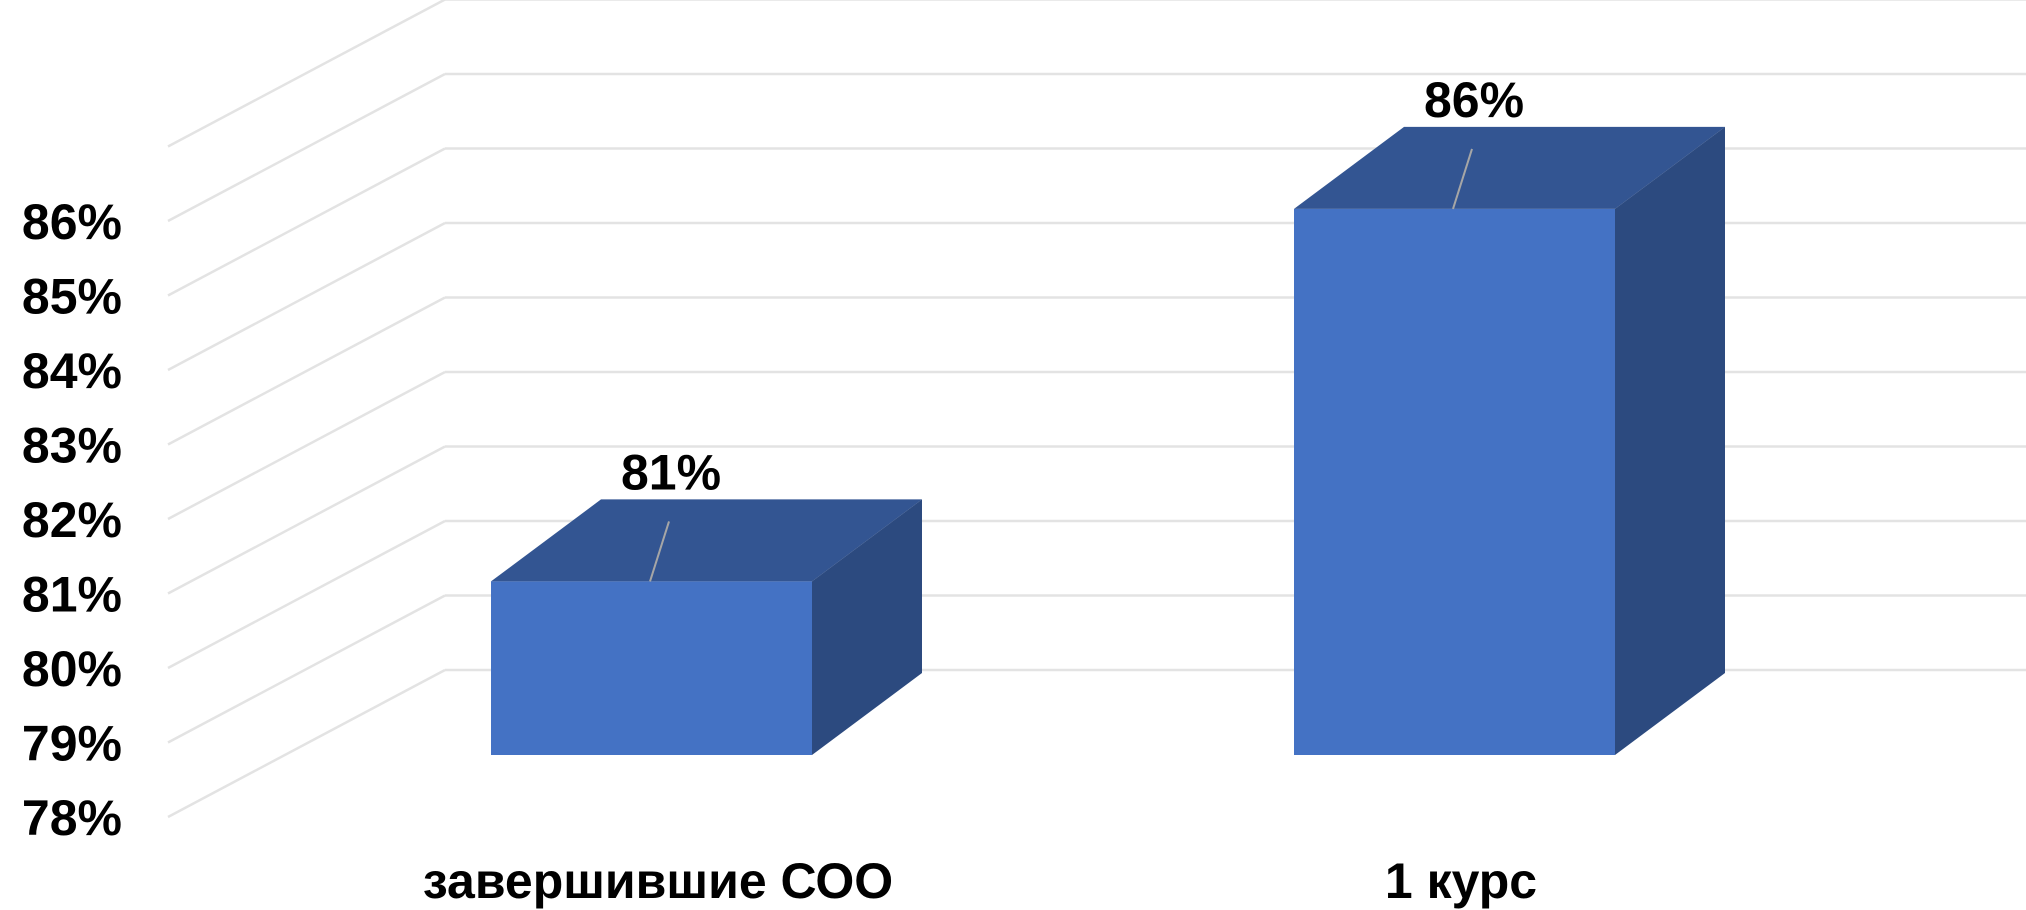 The image size is (2026, 910). What do you see at coordinates (72, 744) in the screenshot?
I see `y-tick-label: 79%` at bounding box center [72, 744].